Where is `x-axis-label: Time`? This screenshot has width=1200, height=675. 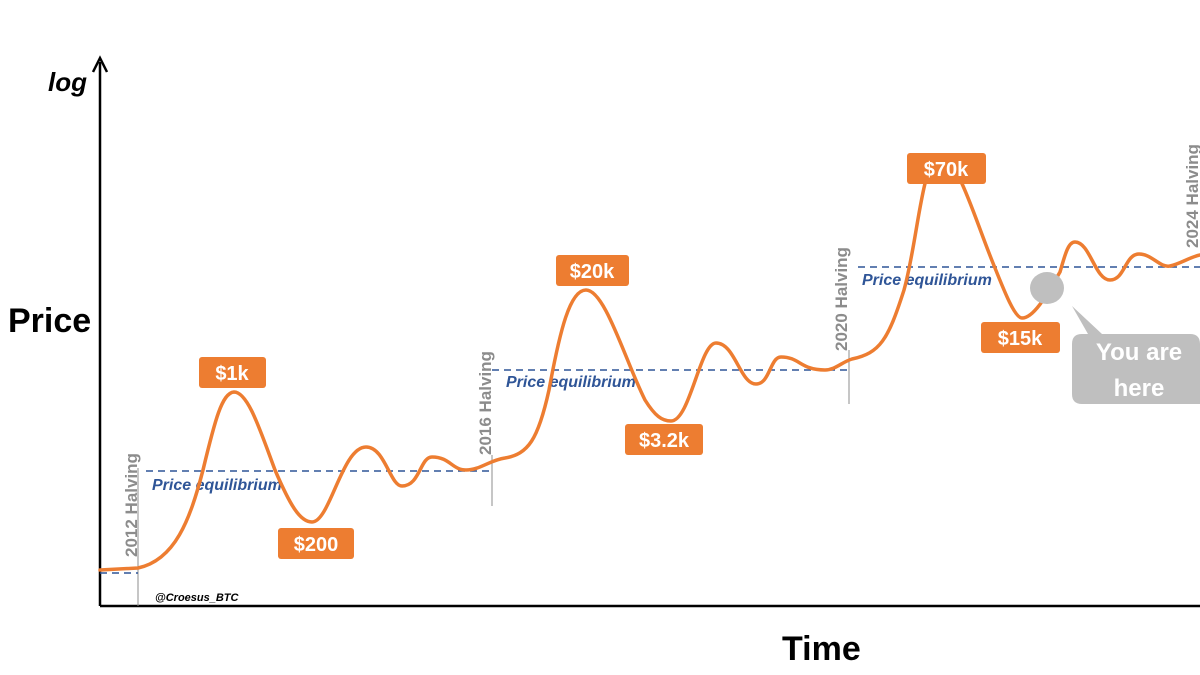 x-axis-label: Time is located at coordinates (821, 649).